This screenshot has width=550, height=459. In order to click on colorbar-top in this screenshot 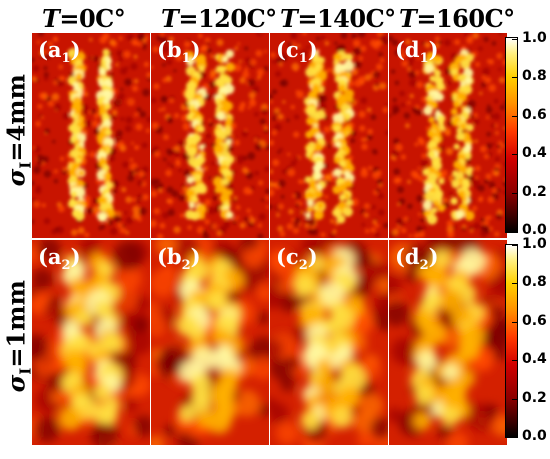, I will do `click(511, 135)`.